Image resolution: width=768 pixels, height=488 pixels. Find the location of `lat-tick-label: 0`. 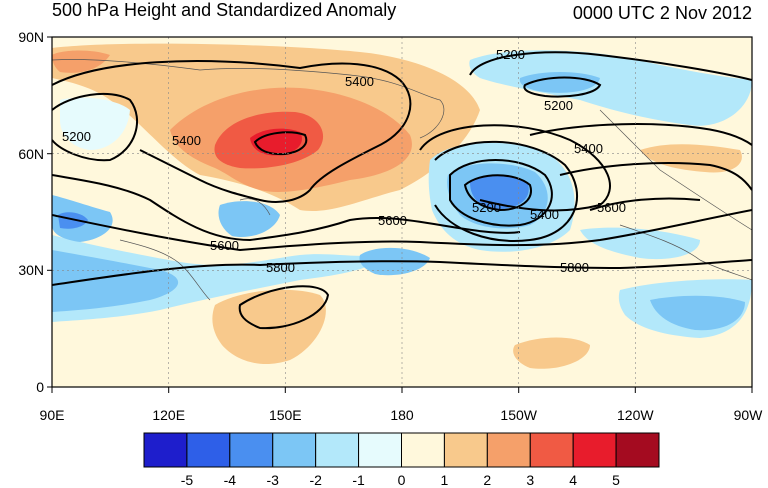

lat-tick-label: 0 is located at coordinates (40, 387).